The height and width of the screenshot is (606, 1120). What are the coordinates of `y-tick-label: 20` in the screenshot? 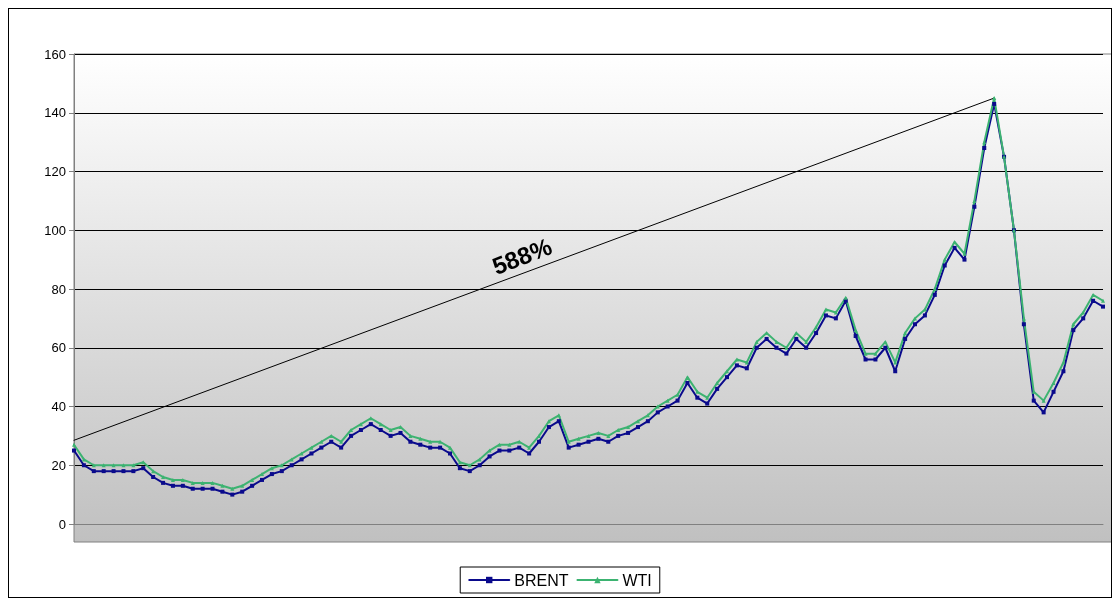 It's located at (58, 465).